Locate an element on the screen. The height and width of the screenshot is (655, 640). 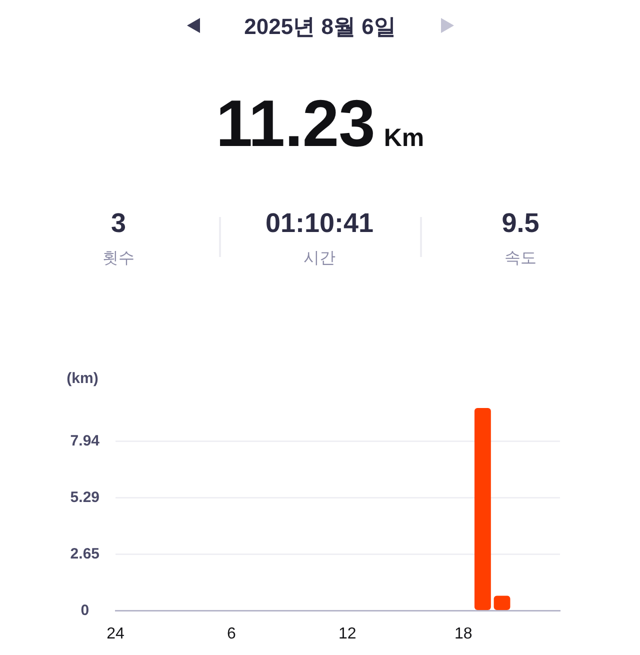
y-tick-label: 0 is located at coordinates (85, 610).